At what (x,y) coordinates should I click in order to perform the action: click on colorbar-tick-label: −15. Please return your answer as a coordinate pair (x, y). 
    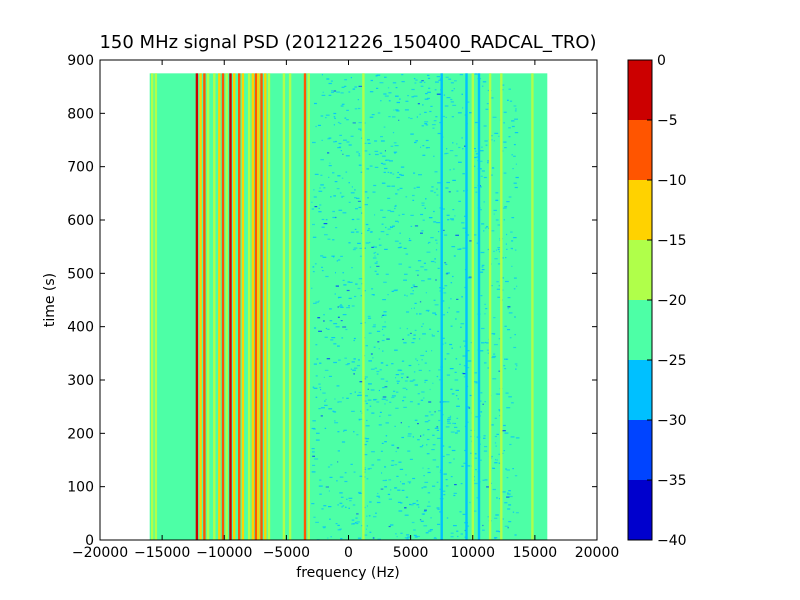
    Looking at the image, I should click on (672, 241).